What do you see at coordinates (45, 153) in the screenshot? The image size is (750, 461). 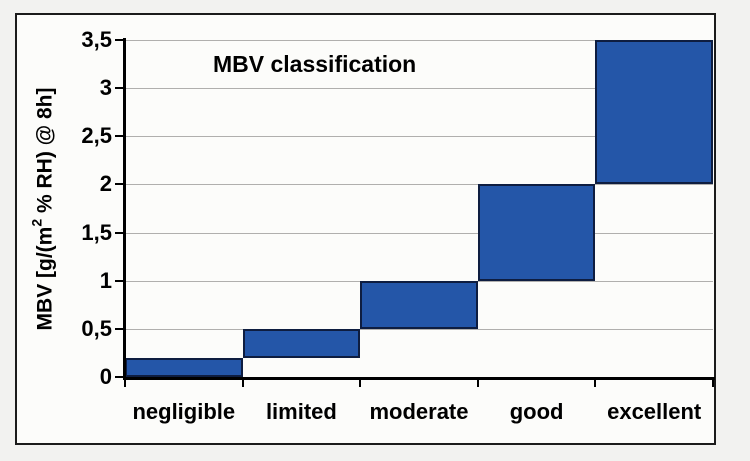 I see `y-axis-title-post: % RH) @ 8h]` at bounding box center [45, 153].